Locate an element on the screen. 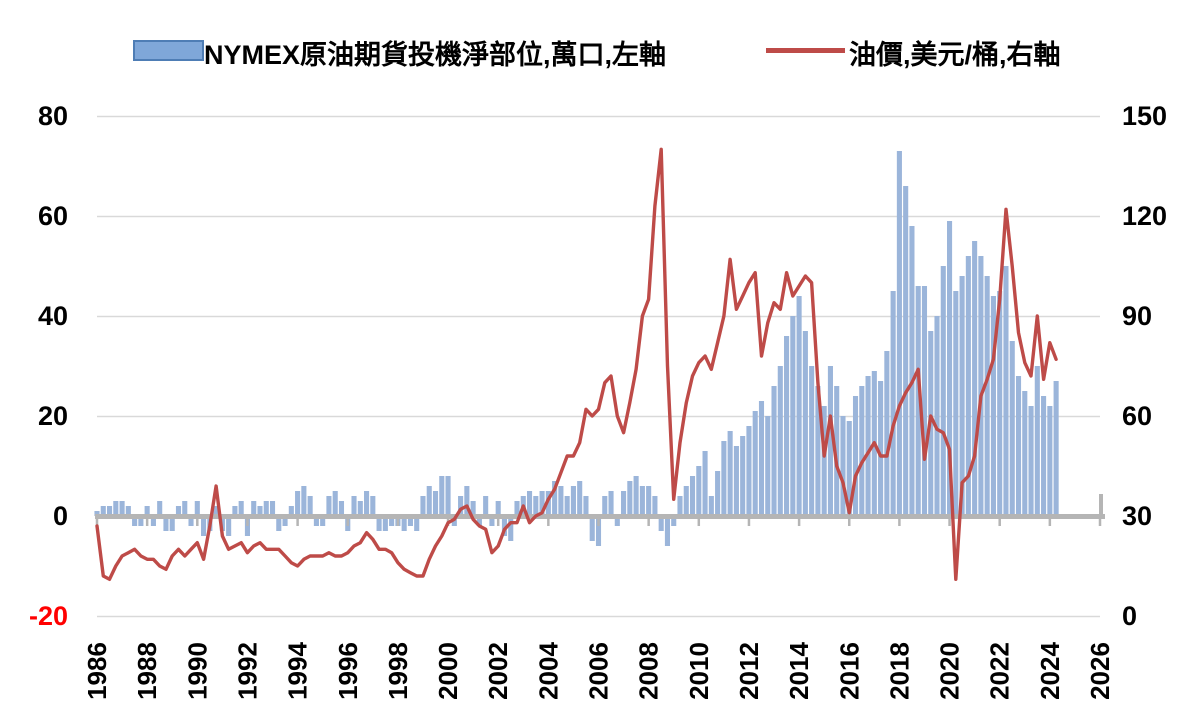 This screenshot has height=725, width=1200. right-axis-tick-label: 30 is located at coordinates (1137, 516).